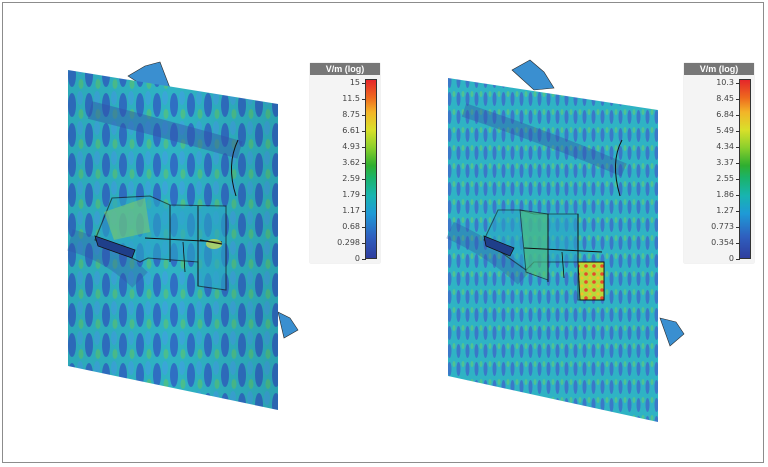 The height and width of the screenshot is (467, 768). What do you see at coordinates (725, 226) in the screenshot?
I see `right-tick-10: 0.773` at bounding box center [725, 226].